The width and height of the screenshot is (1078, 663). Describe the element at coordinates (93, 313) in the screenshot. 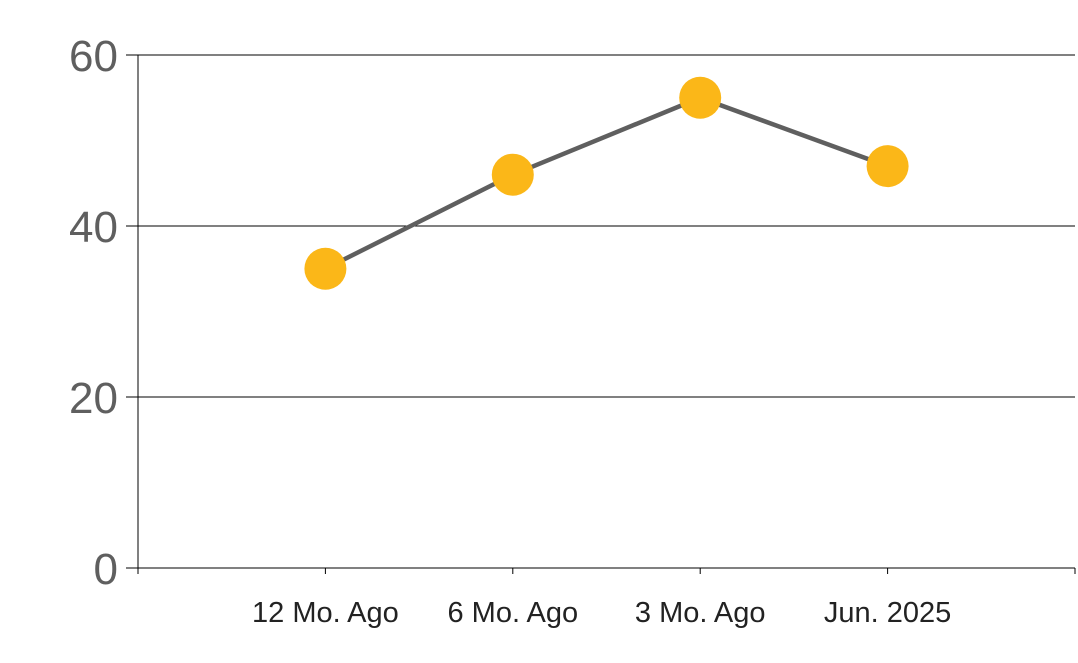

I see `y-tick-labels: 0 20 40 60` at that location.